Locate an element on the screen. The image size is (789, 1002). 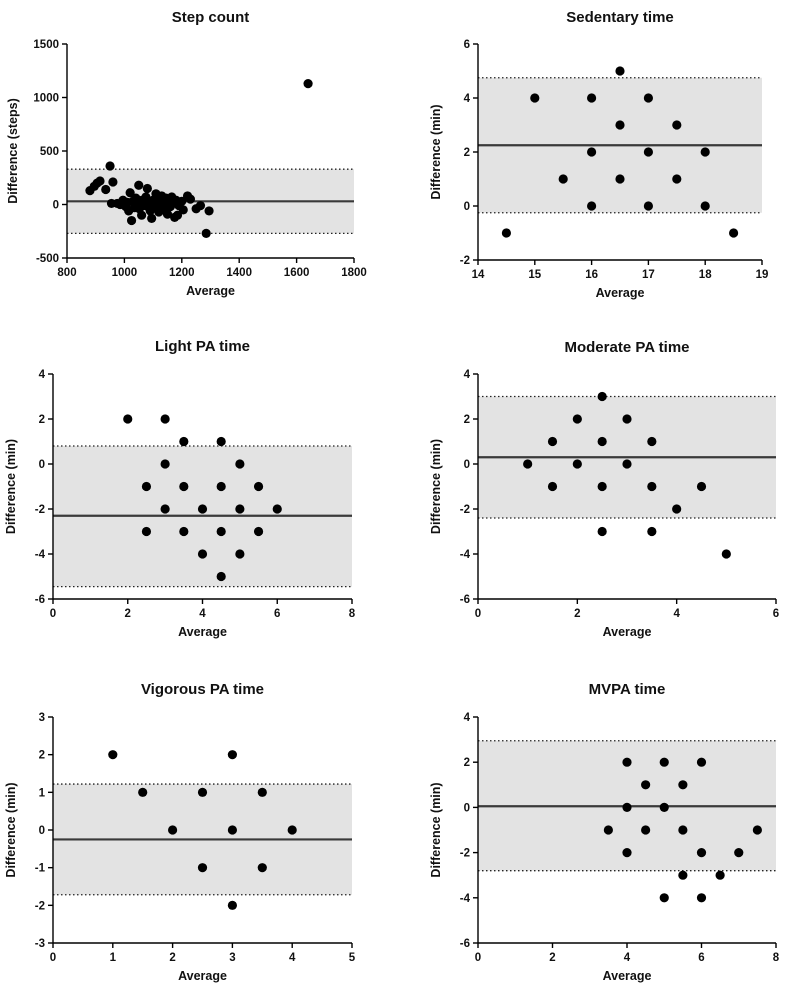
y-tick-label: 6 is located at coordinates (467, 45).